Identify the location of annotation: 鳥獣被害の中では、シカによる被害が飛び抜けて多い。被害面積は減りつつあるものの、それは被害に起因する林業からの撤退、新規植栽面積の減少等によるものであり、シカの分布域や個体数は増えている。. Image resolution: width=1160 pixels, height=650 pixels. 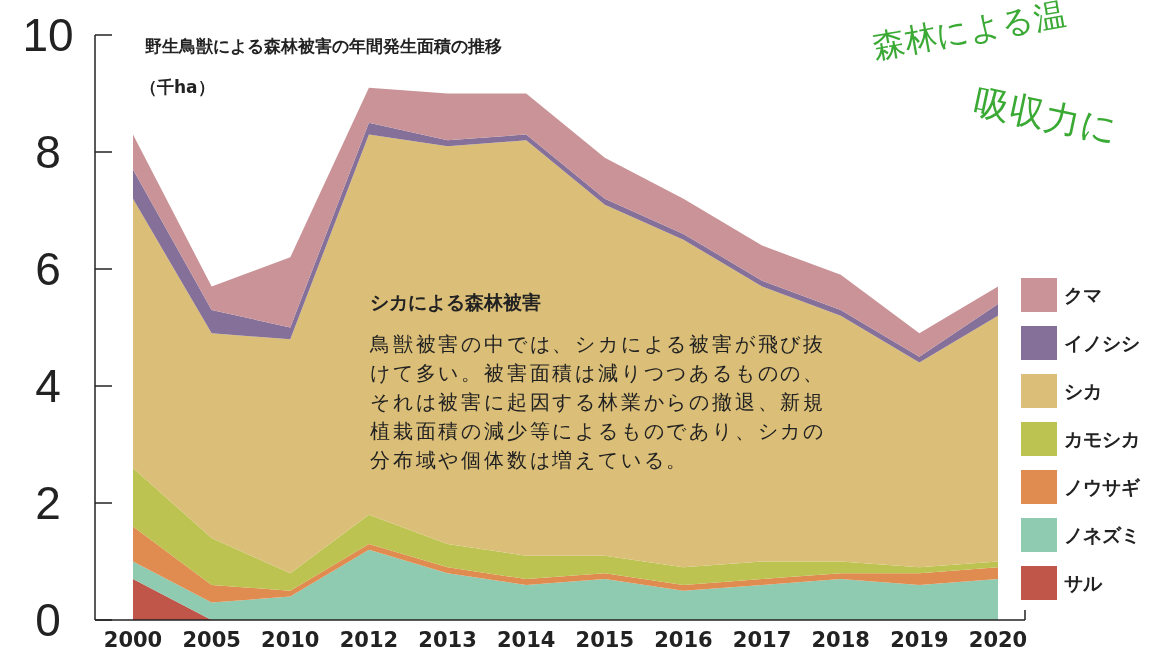
(598, 402).